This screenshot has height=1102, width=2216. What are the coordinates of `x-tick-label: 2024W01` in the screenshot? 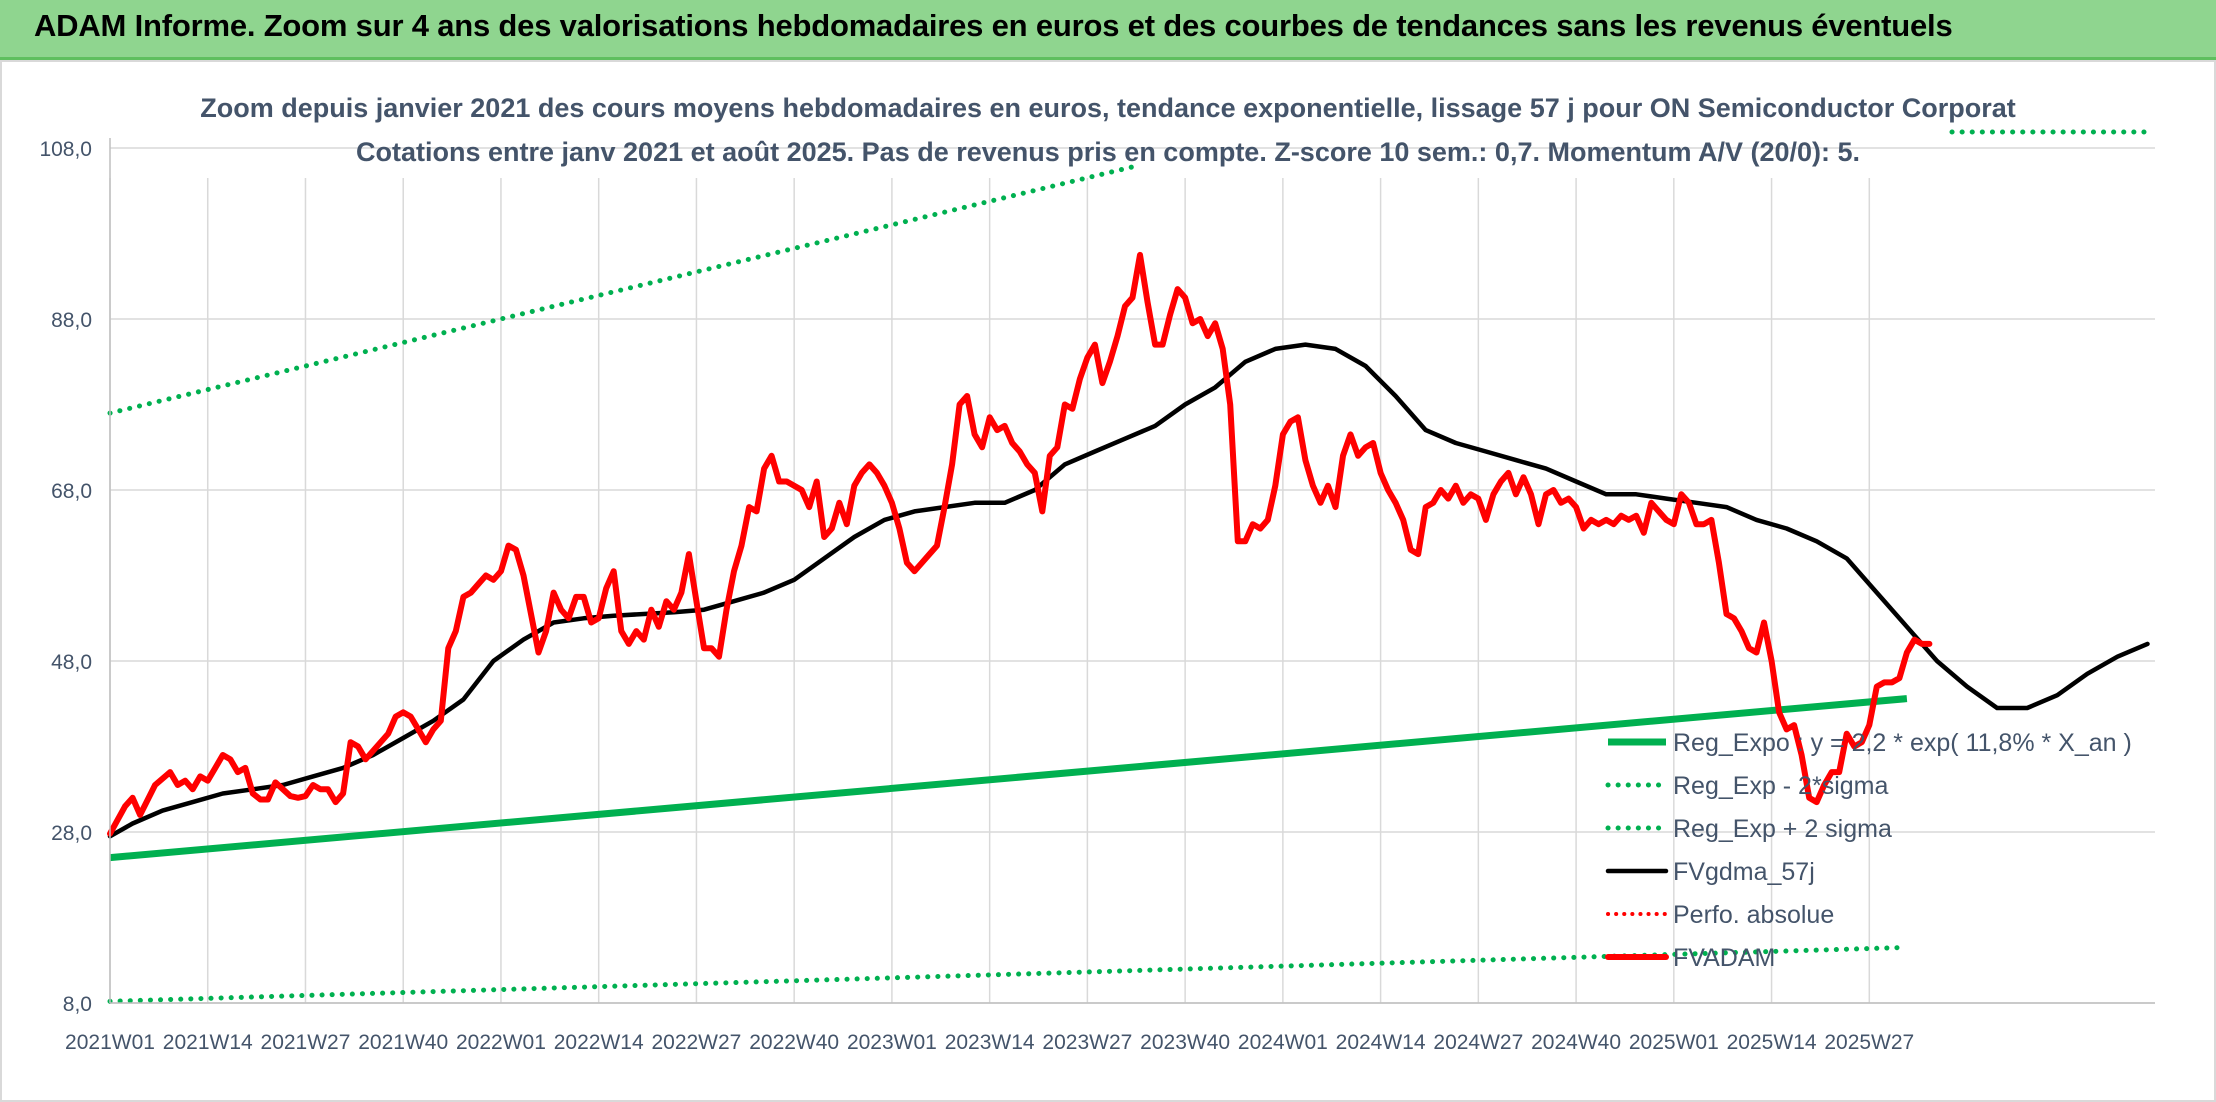 It's located at (1283, 1042).